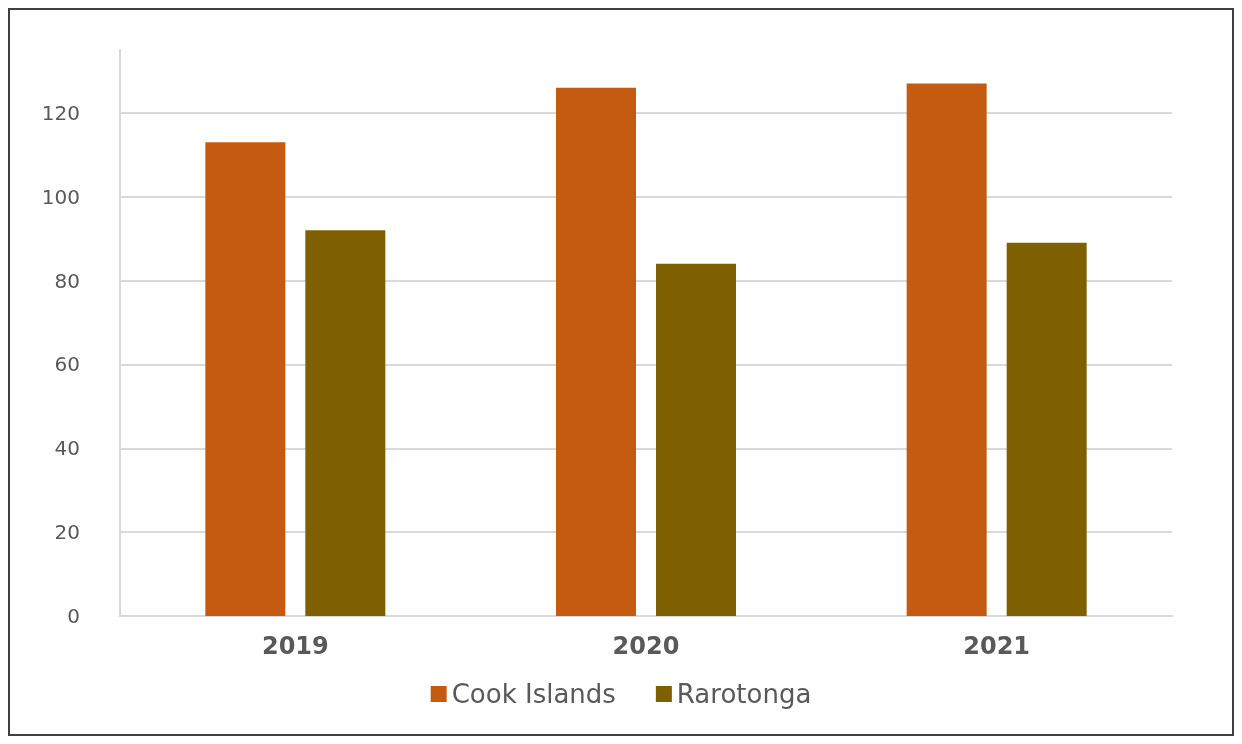  Describe the element at coordinates (67, 280) in the screenshot. I see `y-tick-label: 80` at that location.